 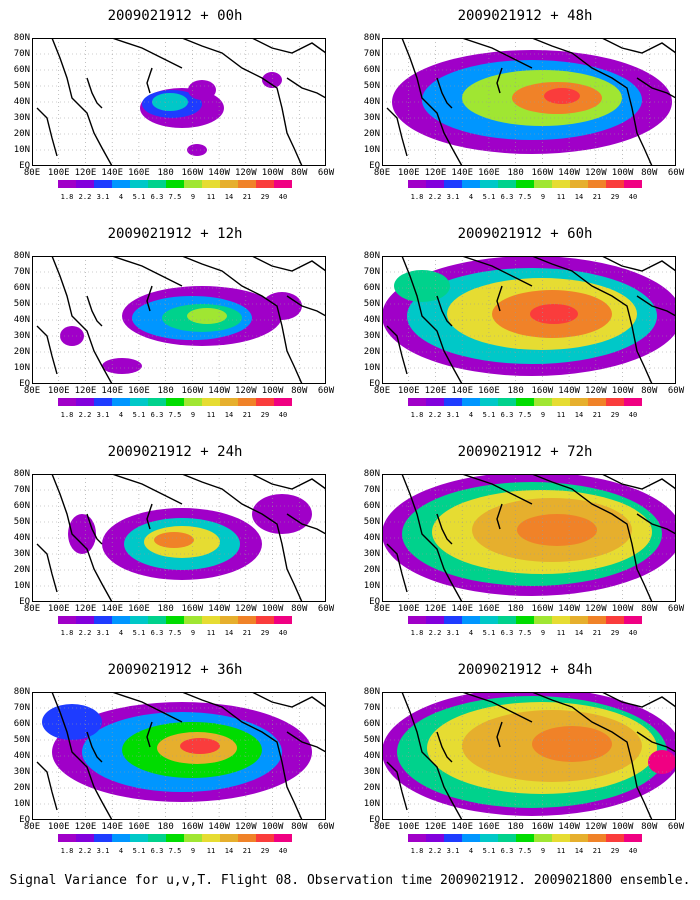 What do you see at coordinates (179, 756) in the screenshot?
I see `variance-map` at bounding box center [179, 756].